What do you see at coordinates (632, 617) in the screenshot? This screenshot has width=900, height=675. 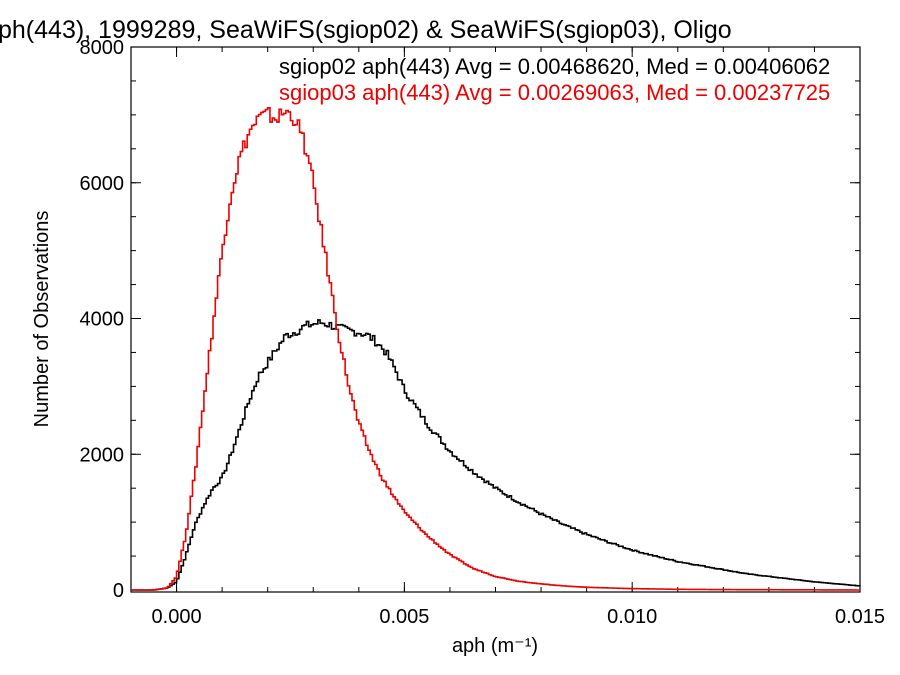 I see `x-tick-label: 0.010` at bounding box center [632, 617].